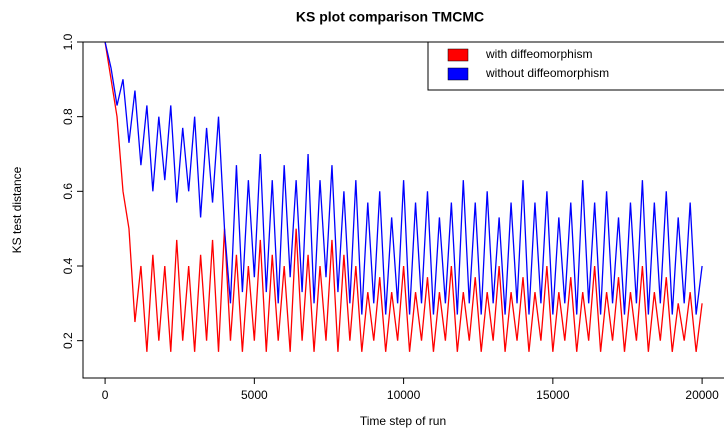 This screenshot has width=724, height=435. Describe the element at coordinates (254, 395) in the screenshot. I see `x-tick-label: 5000` at that location.